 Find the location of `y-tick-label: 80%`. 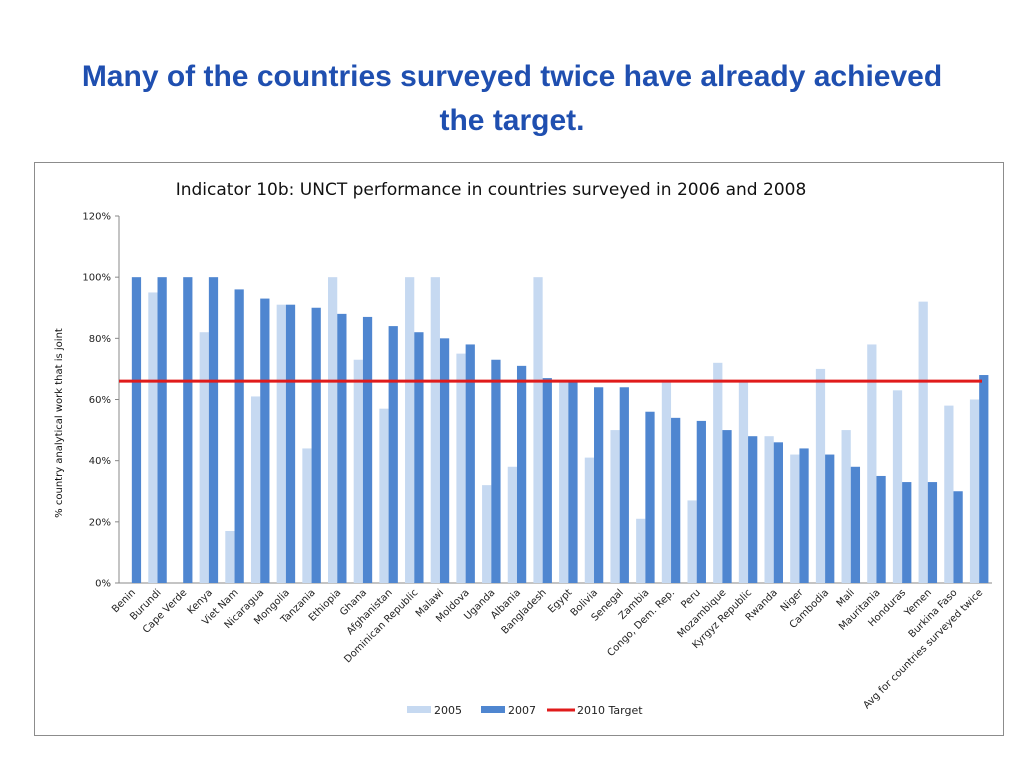

y-tick-label: 80% is located at coordinates (100, 339).